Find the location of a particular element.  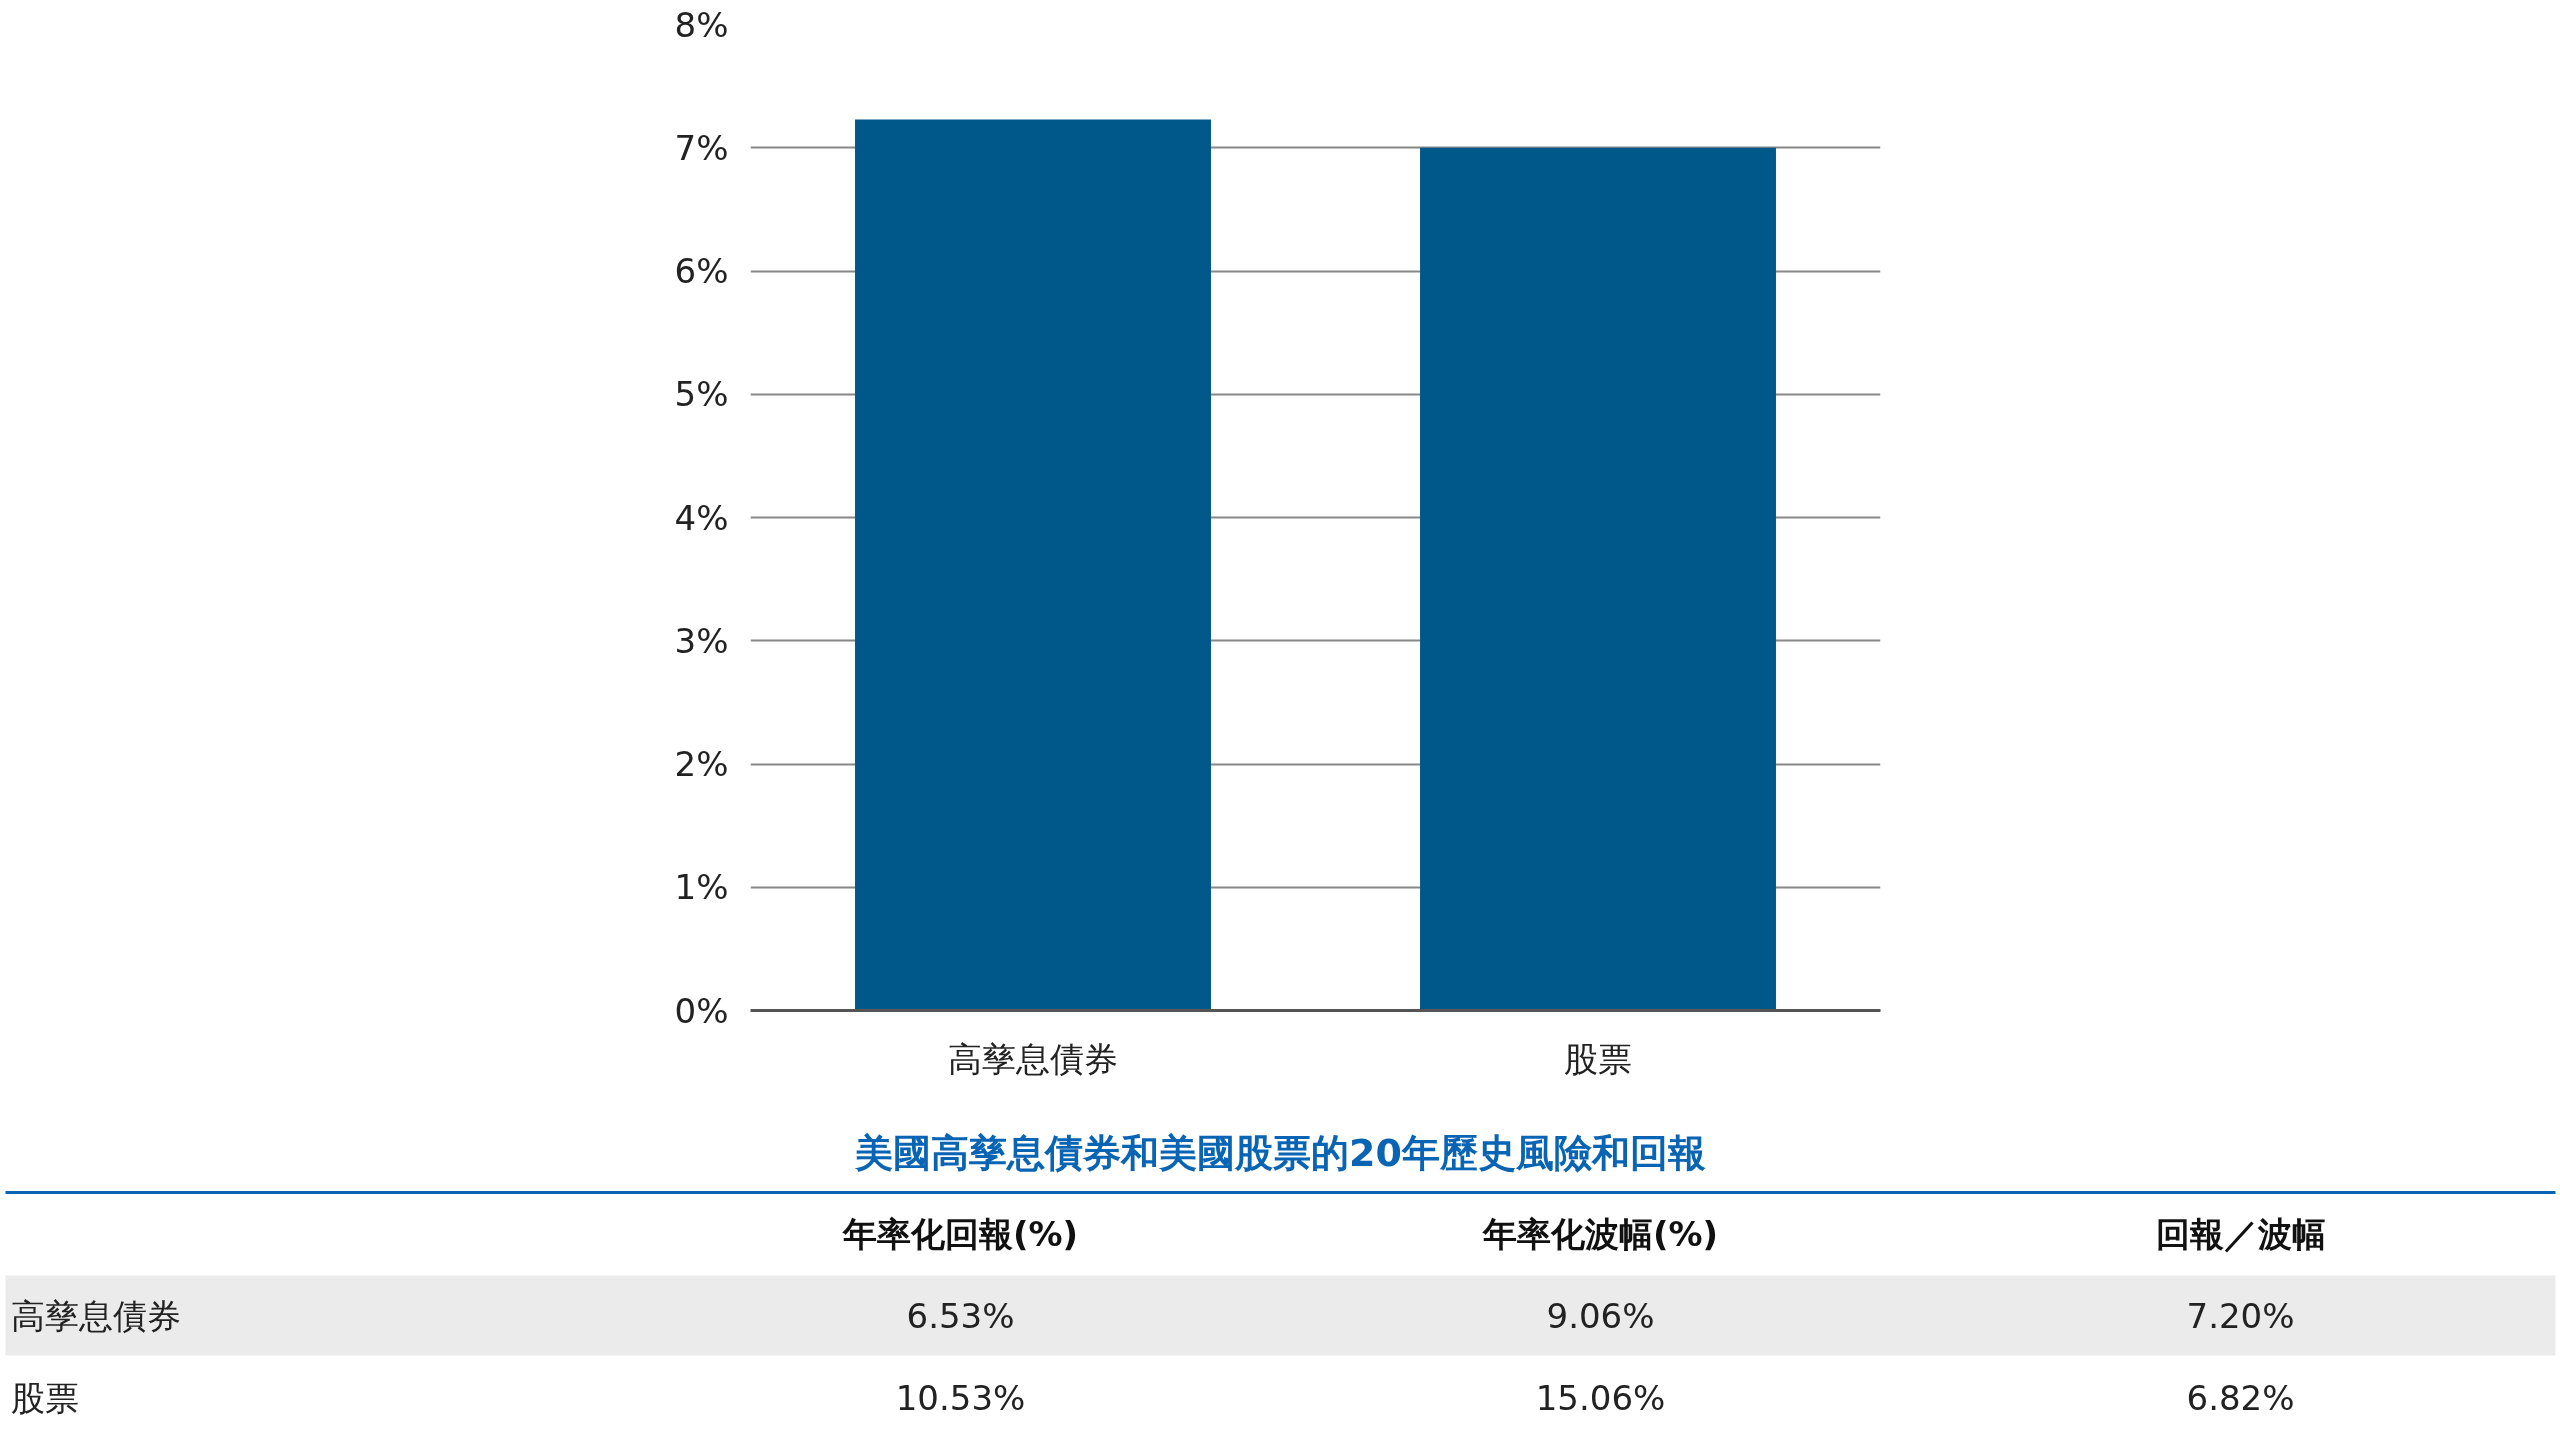

text: 10.53% is located at coordinates (960, 1397).